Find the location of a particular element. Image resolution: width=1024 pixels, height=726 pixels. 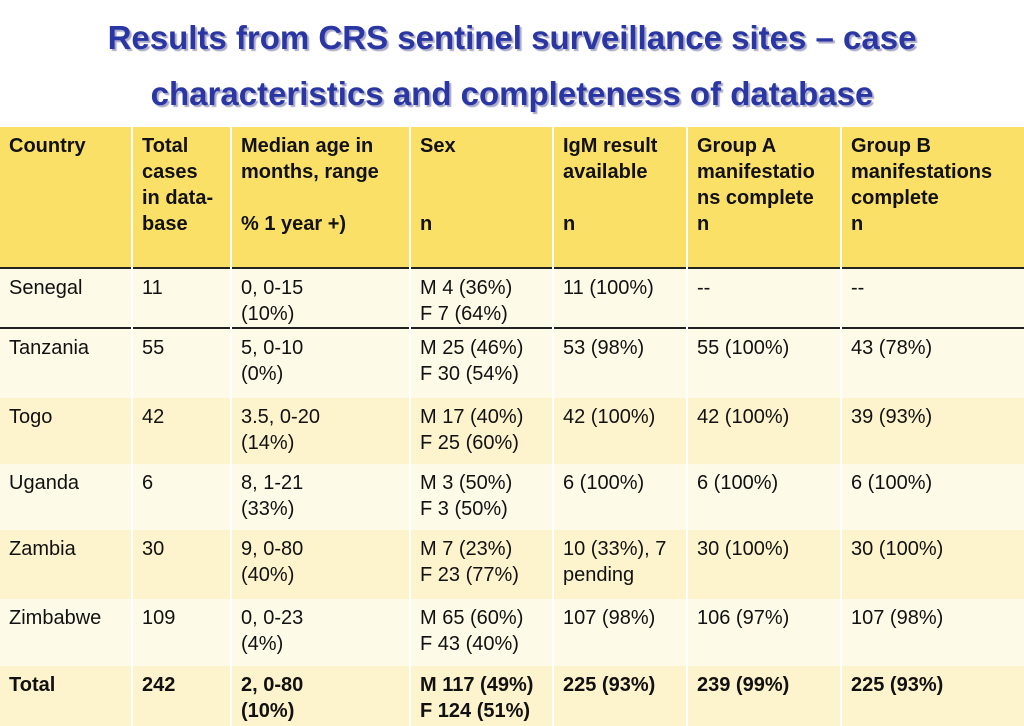

cell-median: 0, 0-23 (4%) is located at coordinates (321, 632).